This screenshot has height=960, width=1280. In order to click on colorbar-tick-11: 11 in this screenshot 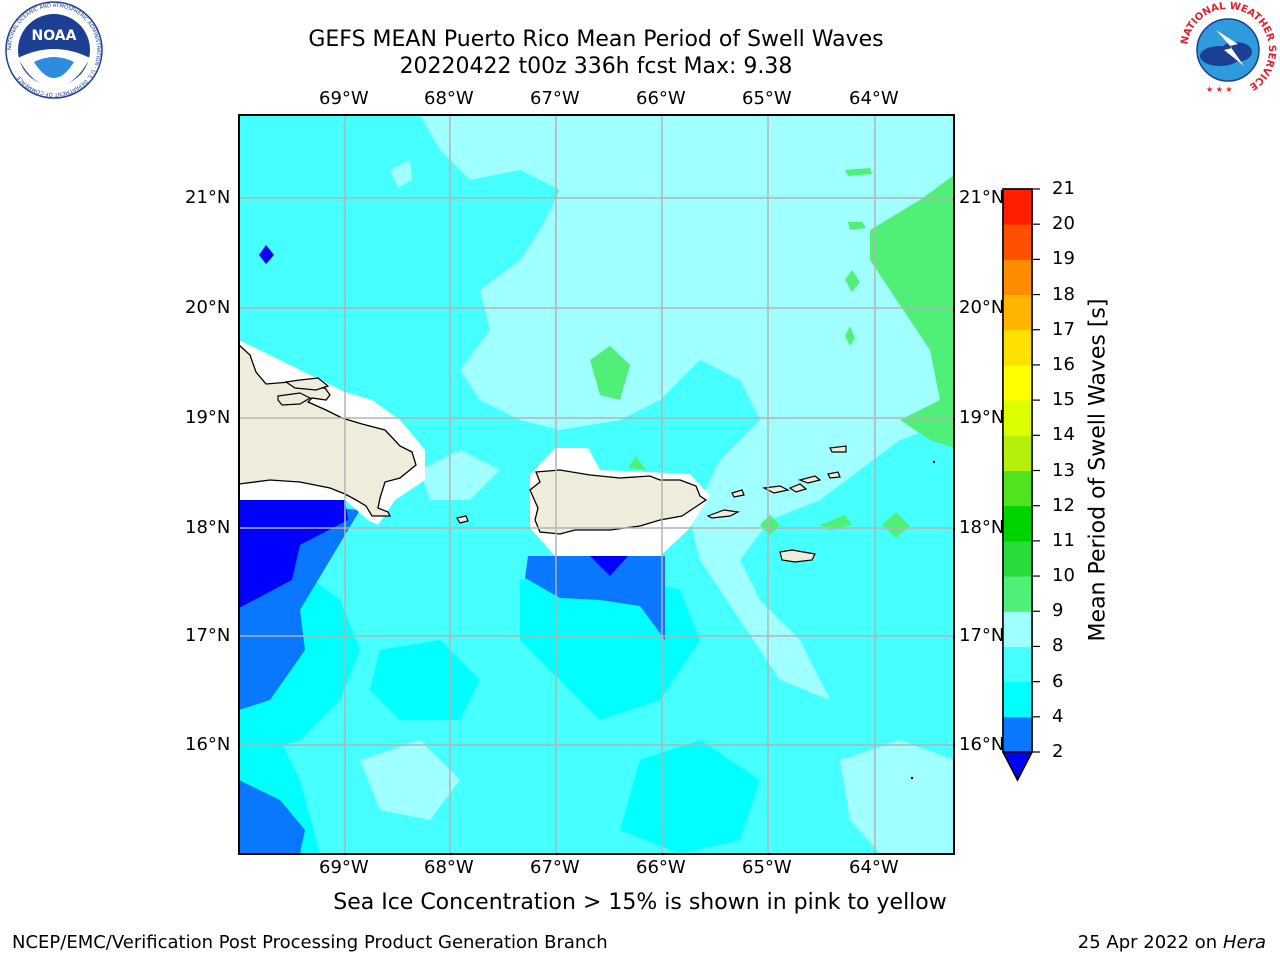, I will do `click(1063, 540)`.